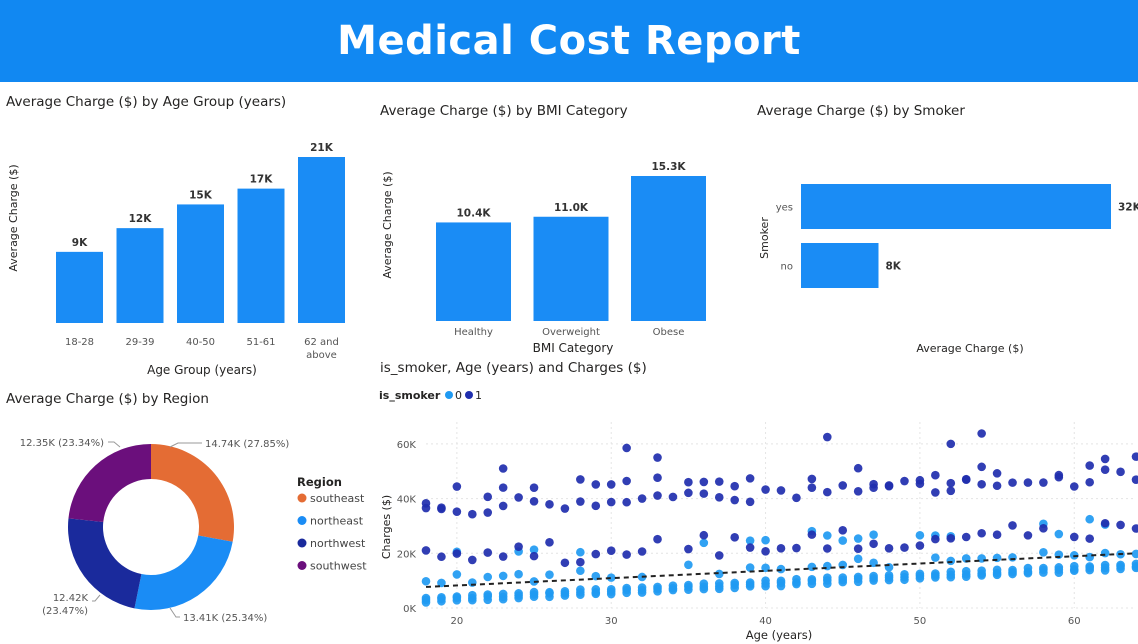  What do you see at coordinates (765, 621) in the screenshot?
I see `xtick-2: 40` at bounding box center [765, 621].